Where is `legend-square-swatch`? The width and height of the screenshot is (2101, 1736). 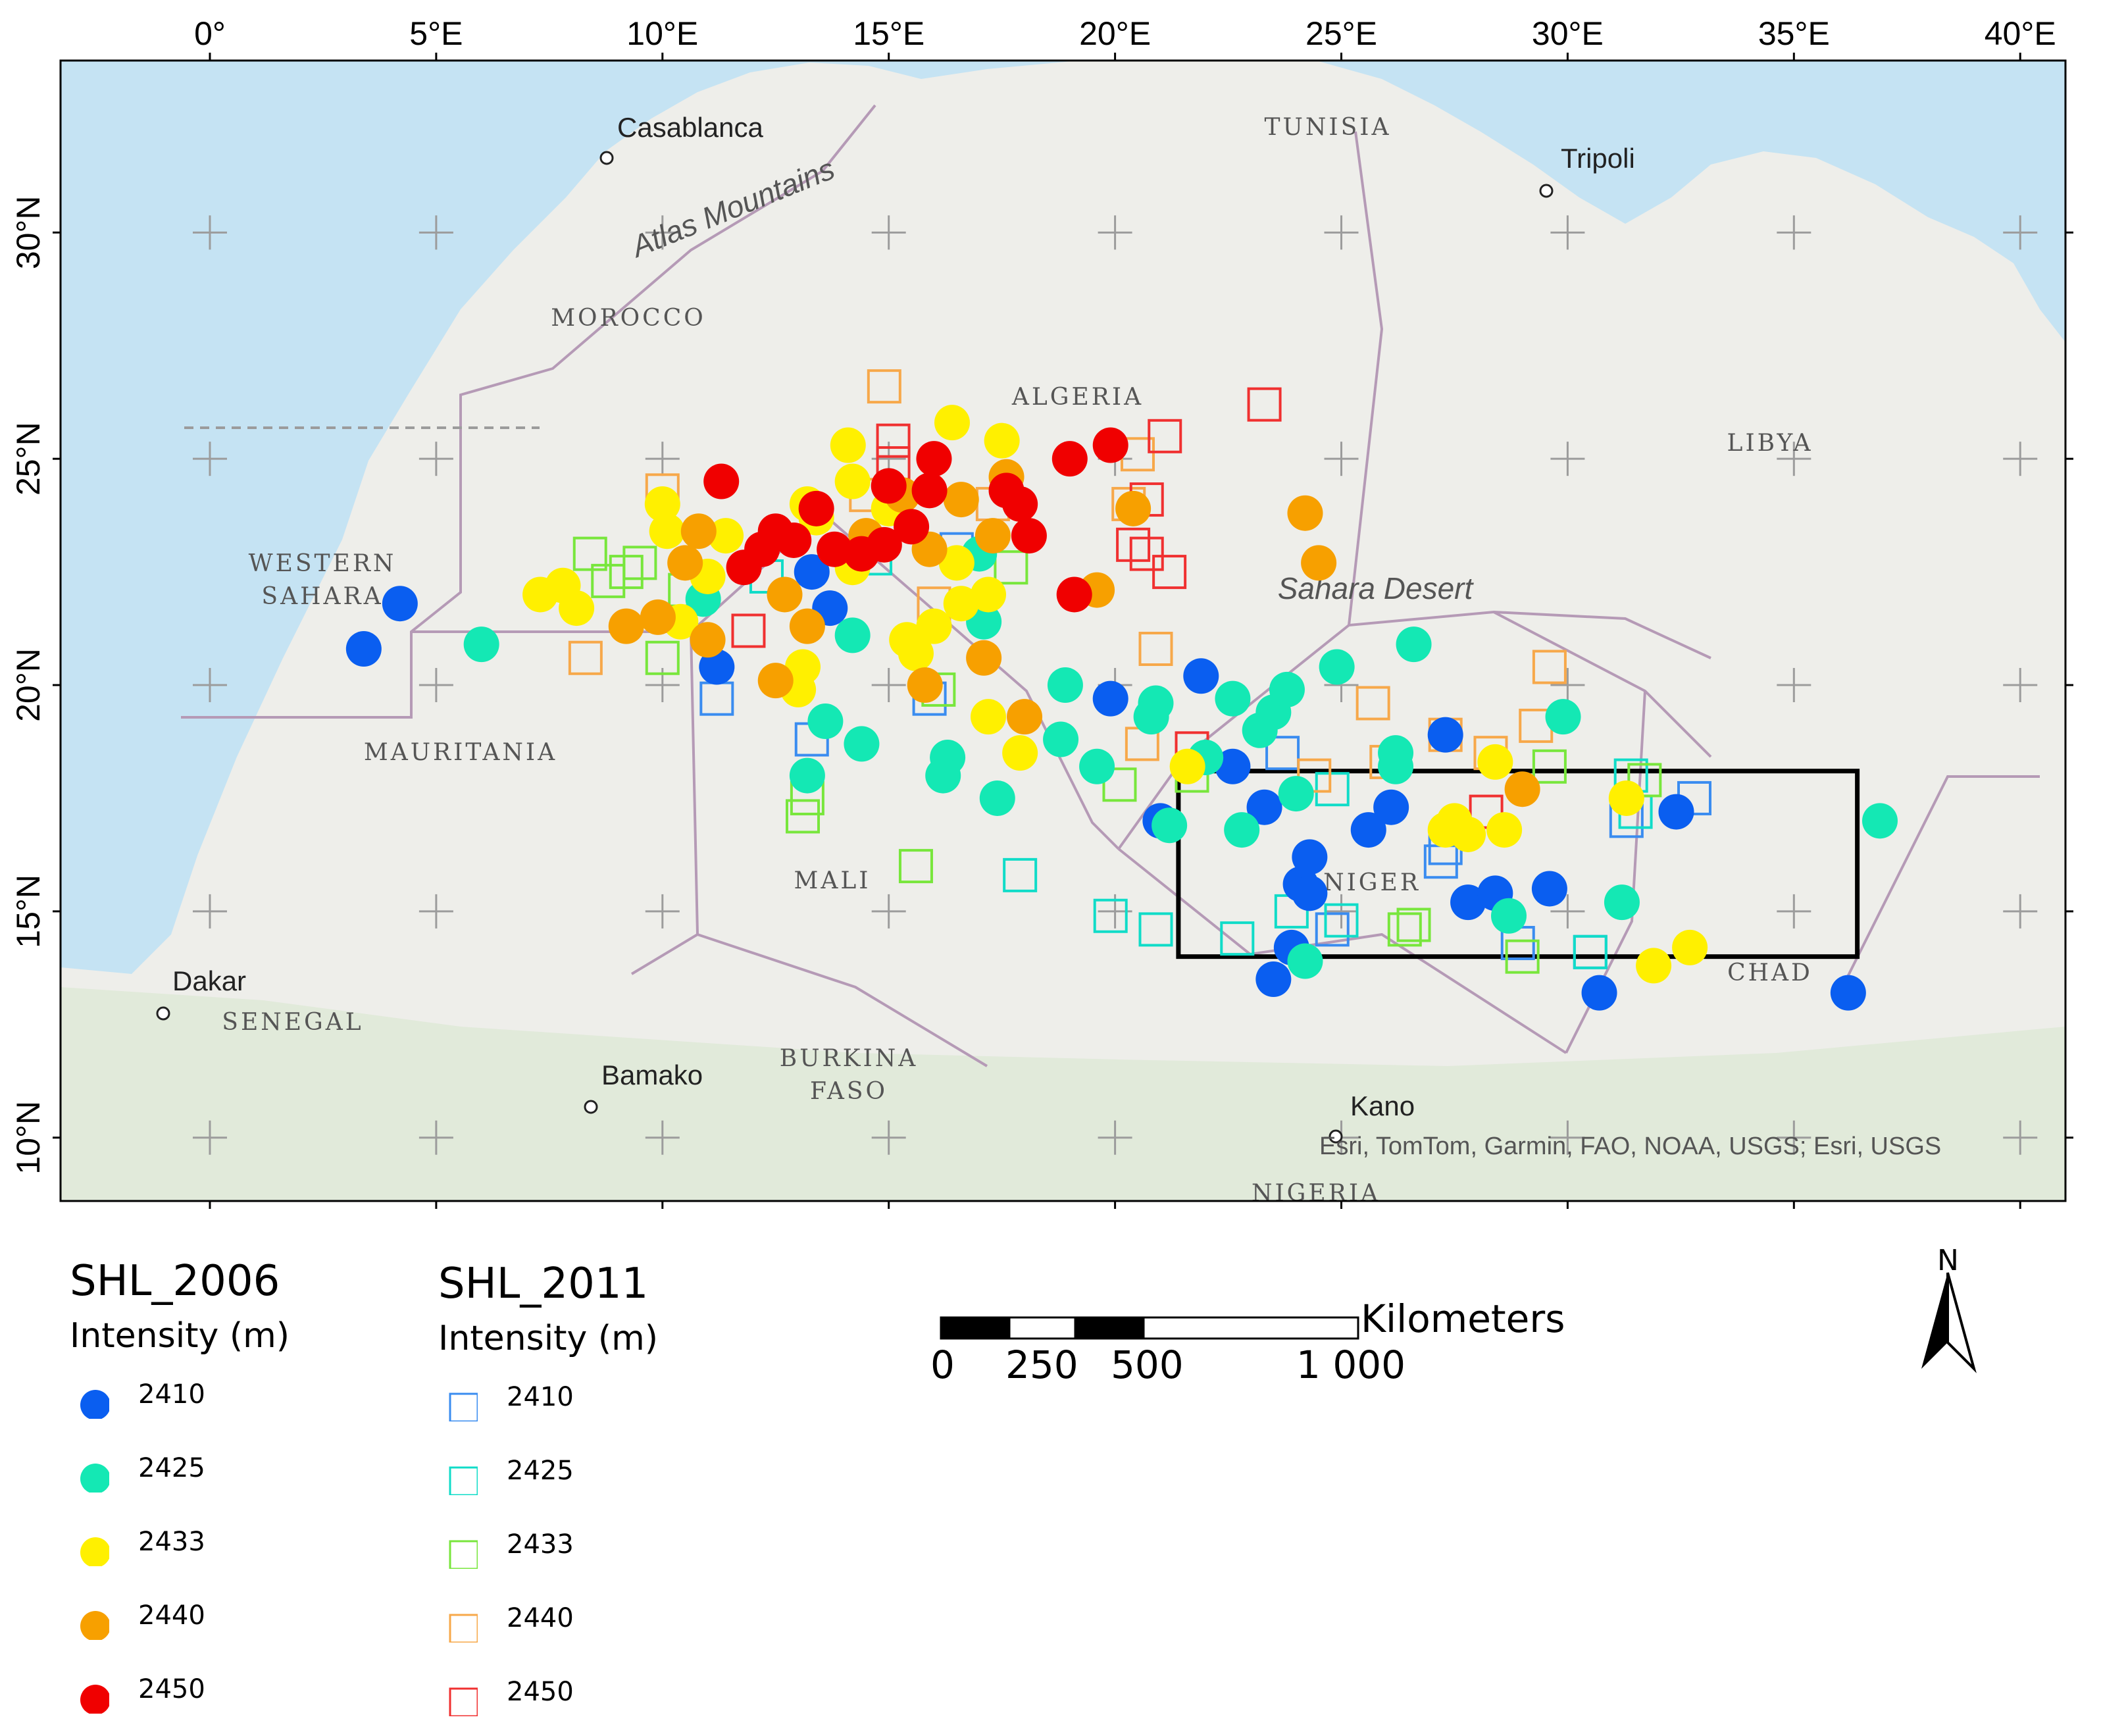
legend-square-swatch is located at coordinates (463, 1406).